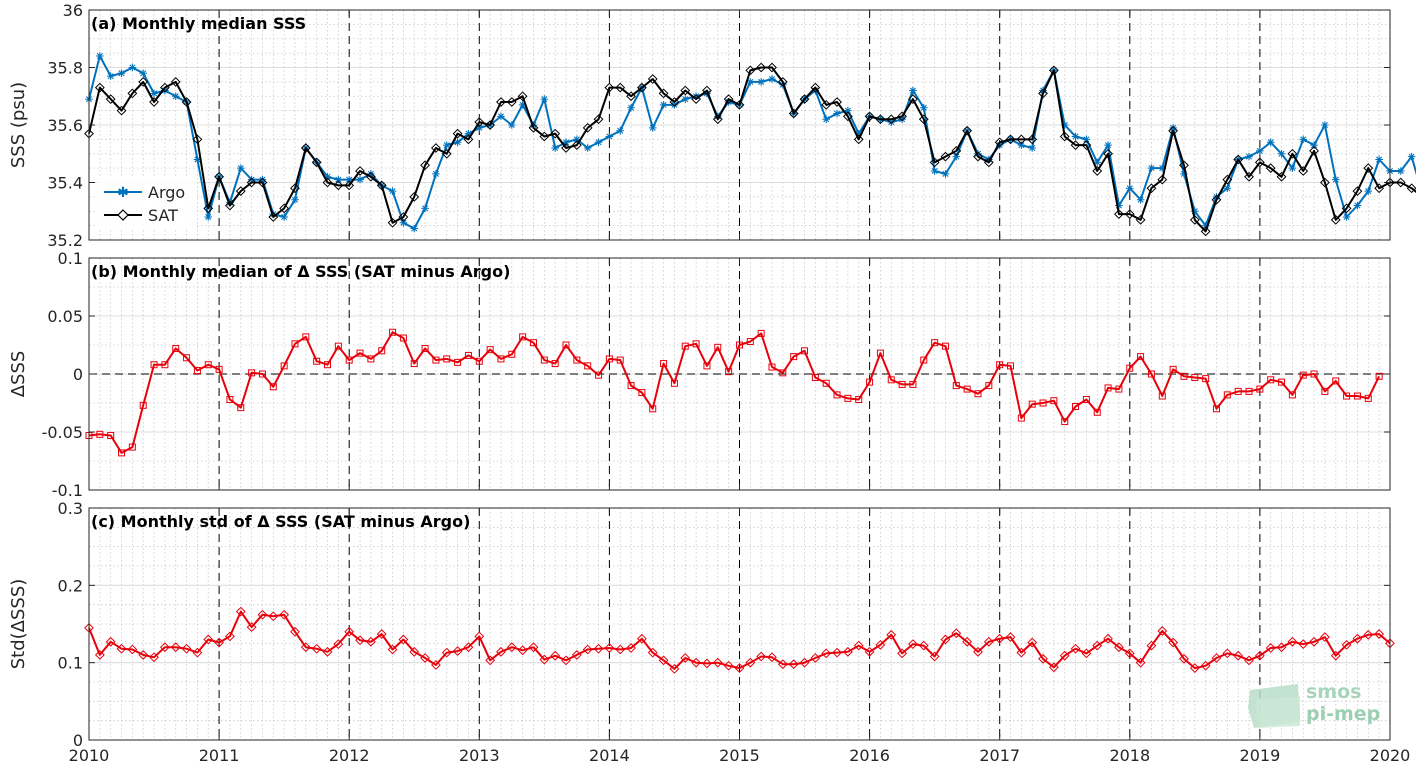 Image resolution: width=1416 pixels, height=768 pixels. Describe the element at coordinates (1260, 755) in the screenshot. I see `x-tick-label: 2019` at that location.